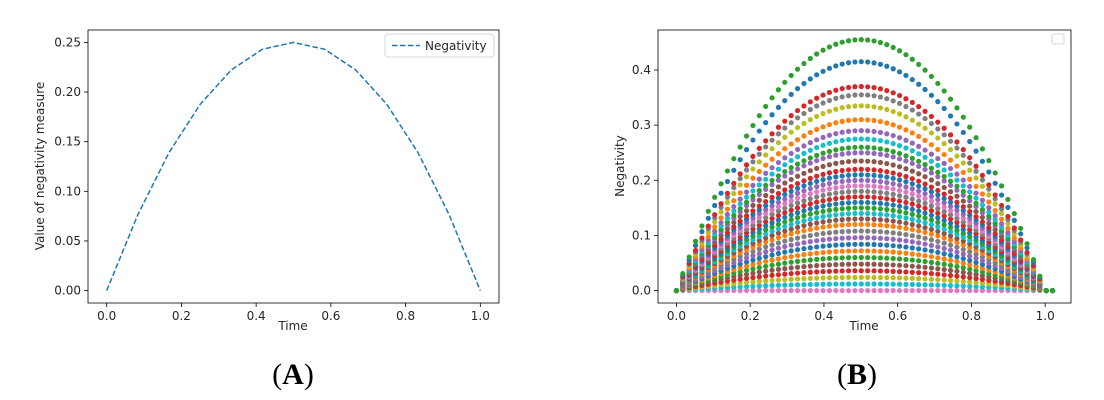  I want to click on chart-b-ytick-label: 0.3, so click(641, 125).